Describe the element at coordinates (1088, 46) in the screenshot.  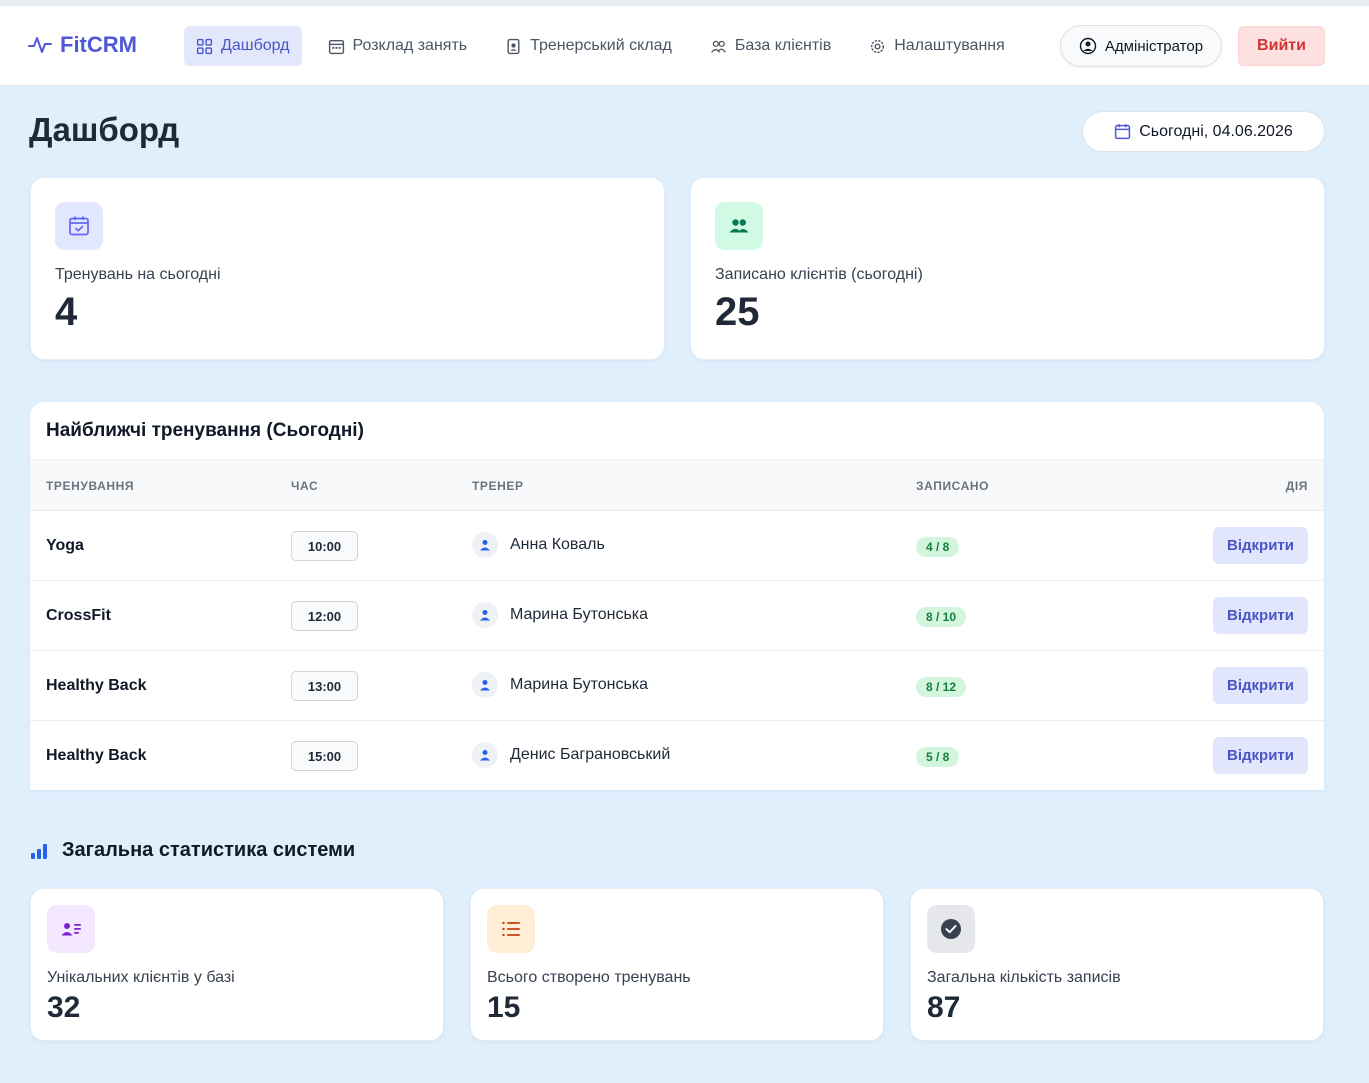
I see `user-circle-icon` at that location.